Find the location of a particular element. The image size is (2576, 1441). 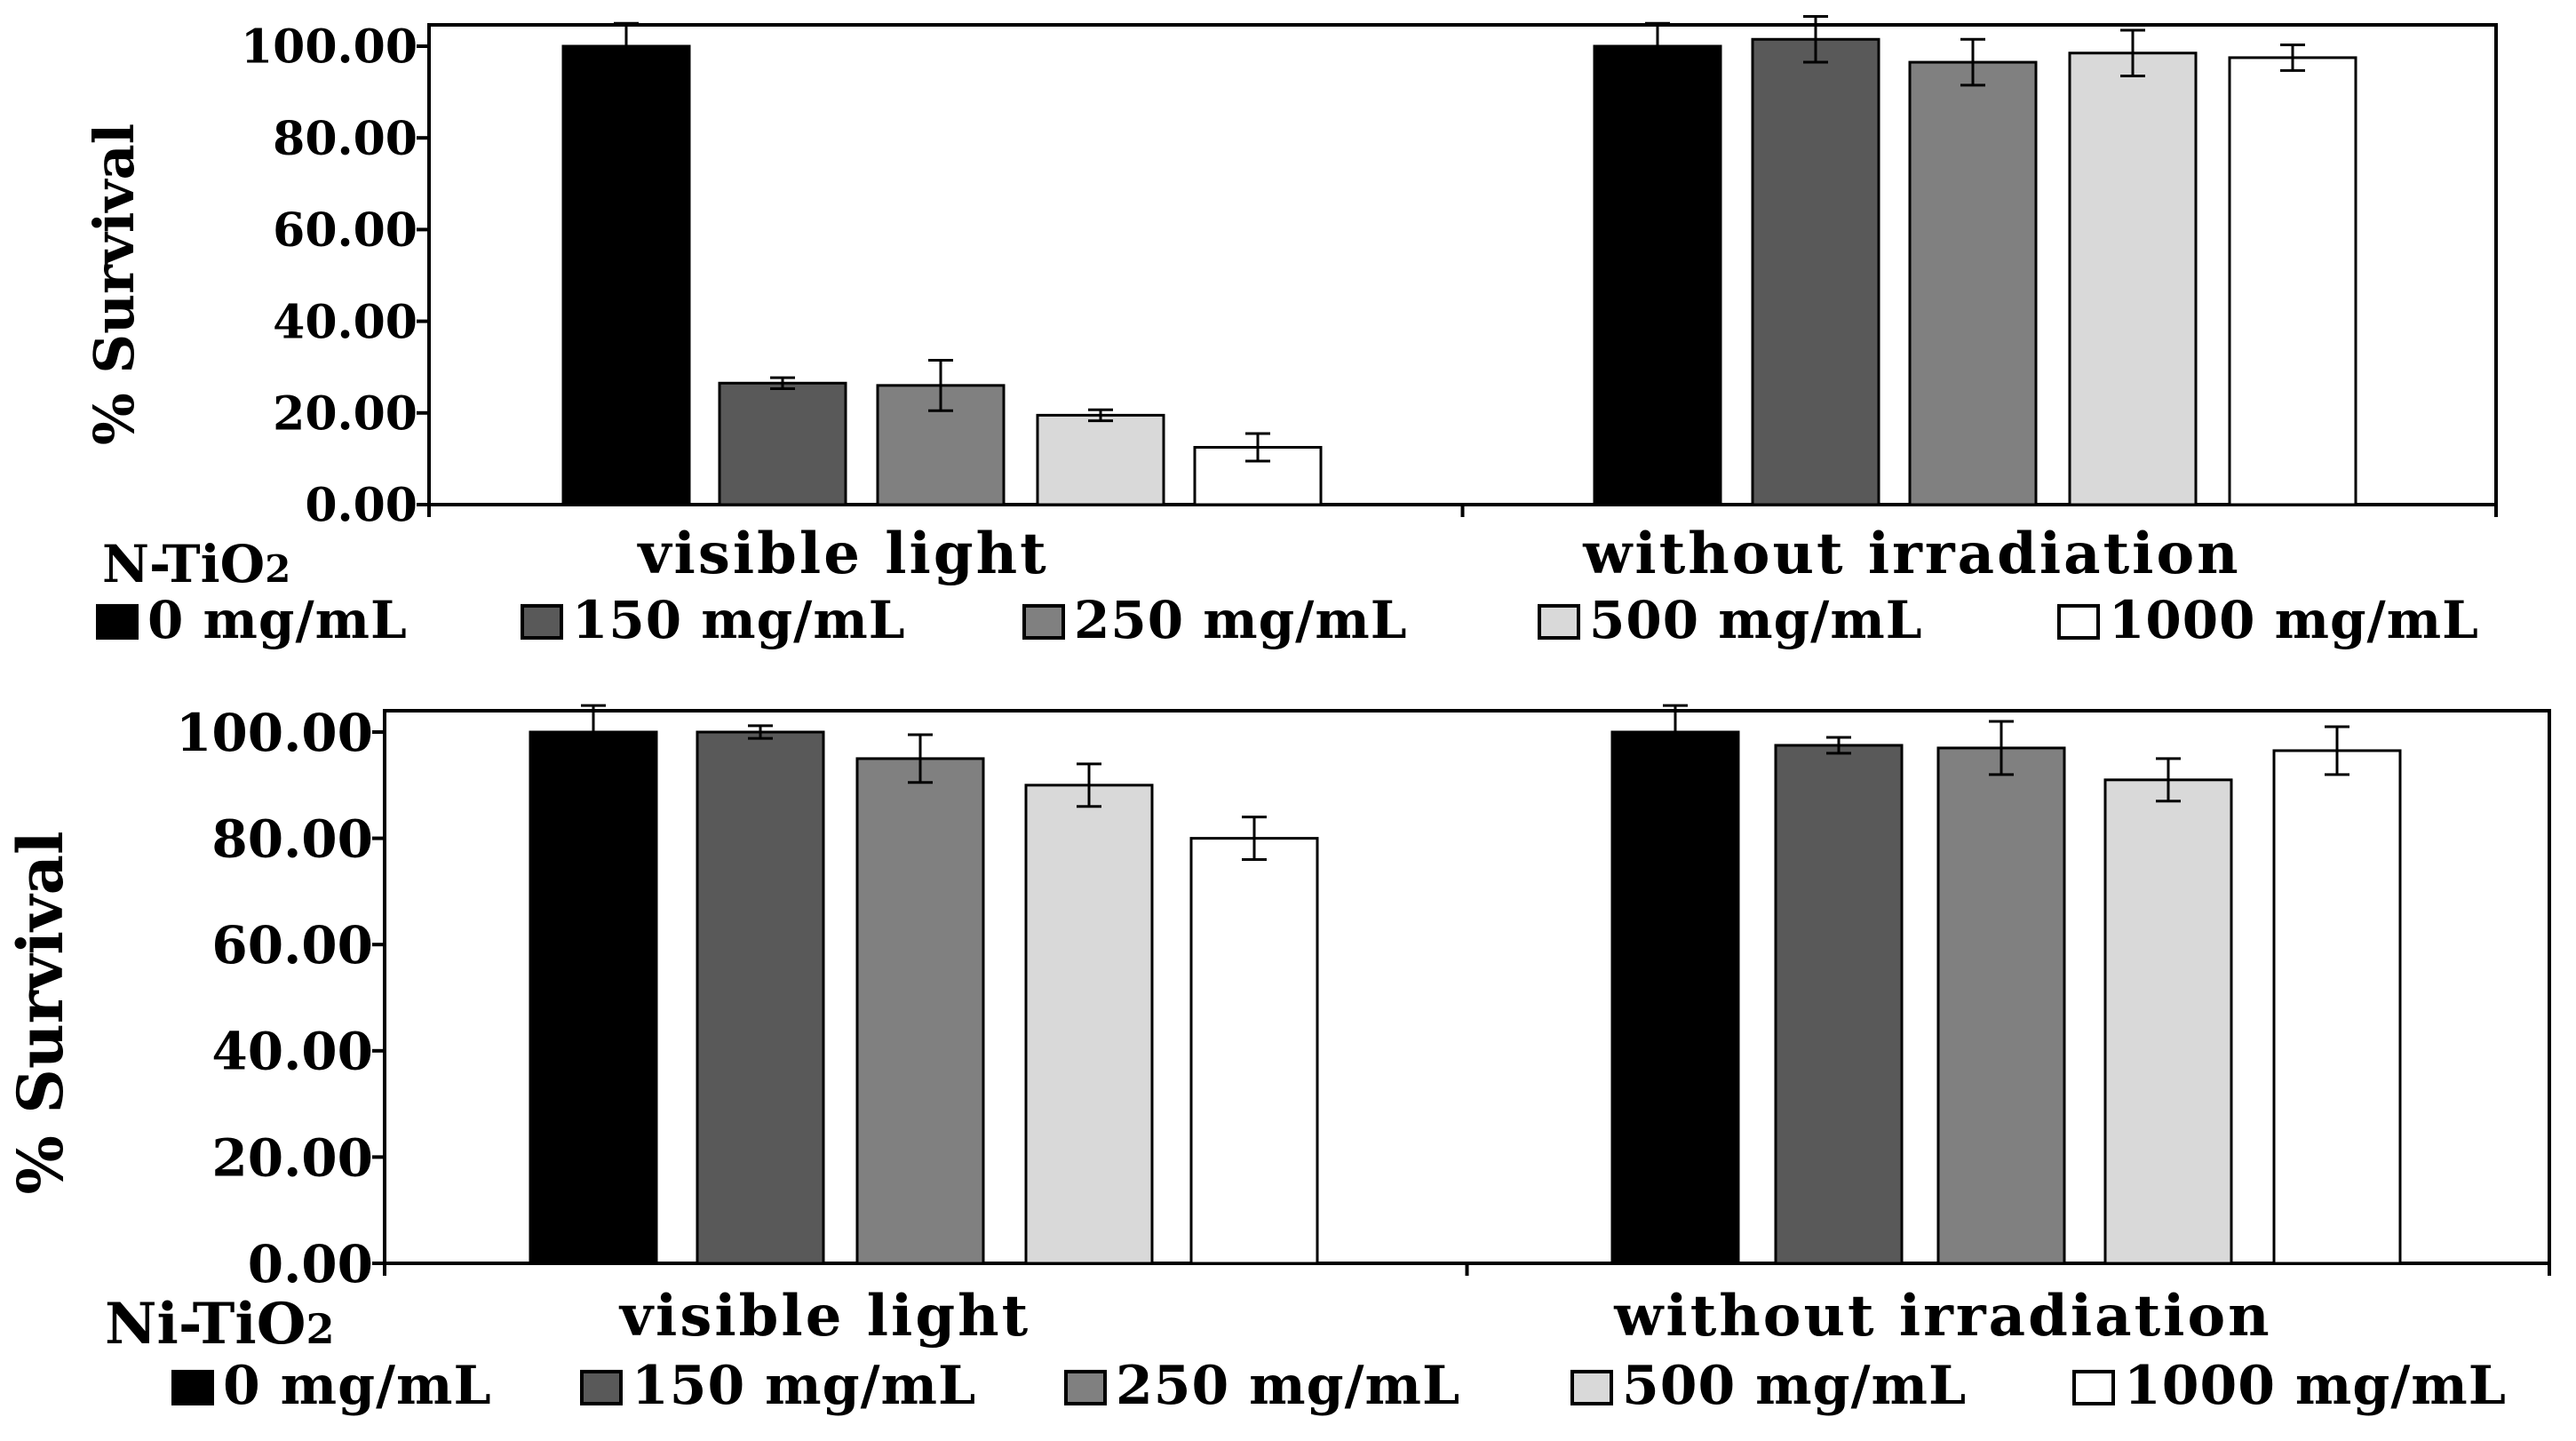

panel-label: N-TiO2 is located at coordinates (196, 564).